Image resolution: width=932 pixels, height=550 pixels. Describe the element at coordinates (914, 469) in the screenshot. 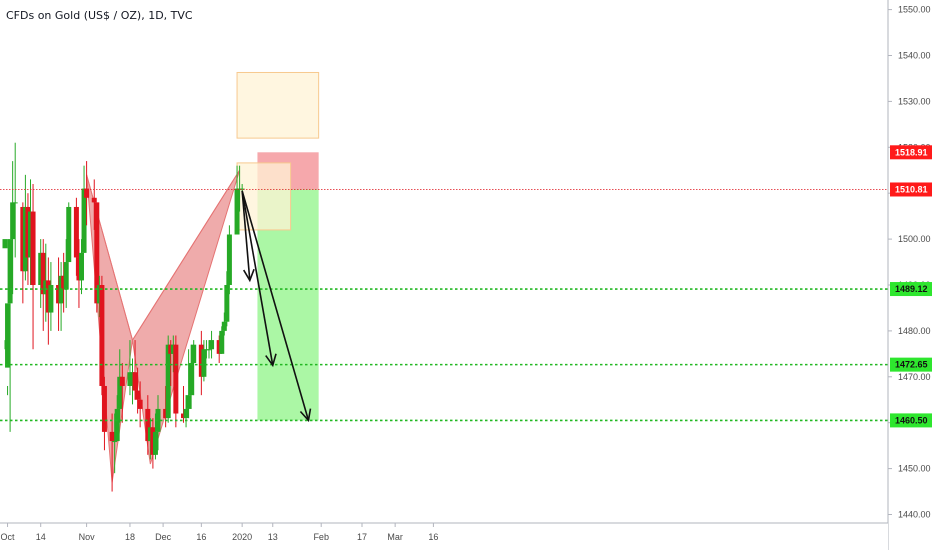

I see `price-tick-label: 1450.00` at that location.